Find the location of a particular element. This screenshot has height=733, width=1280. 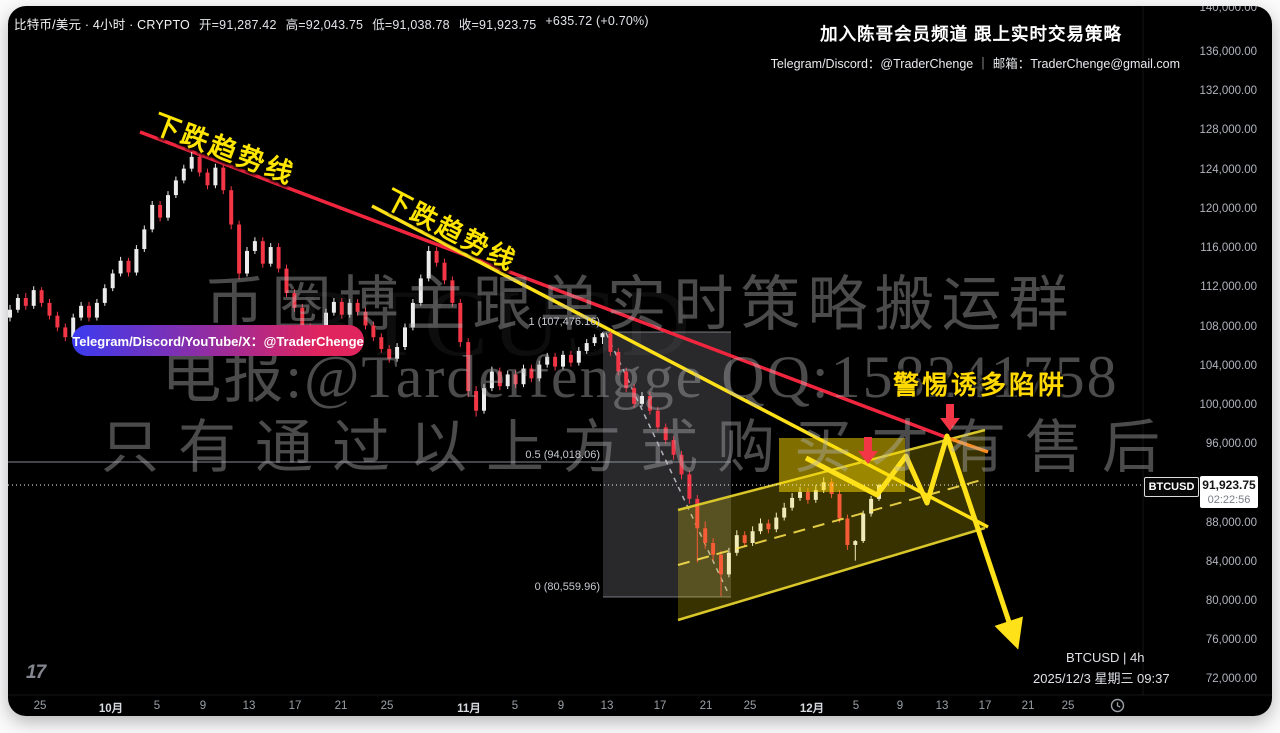

ascending-channel-fill is located at coordinates (831, 525).